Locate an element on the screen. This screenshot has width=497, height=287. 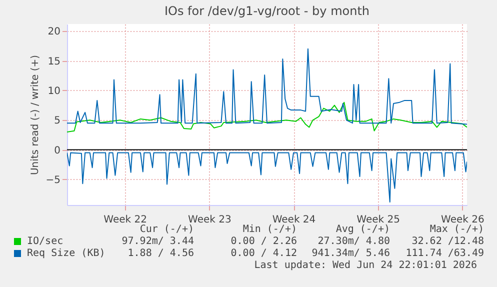
y-tick-label: 0 is located at coordinates (57, 150).